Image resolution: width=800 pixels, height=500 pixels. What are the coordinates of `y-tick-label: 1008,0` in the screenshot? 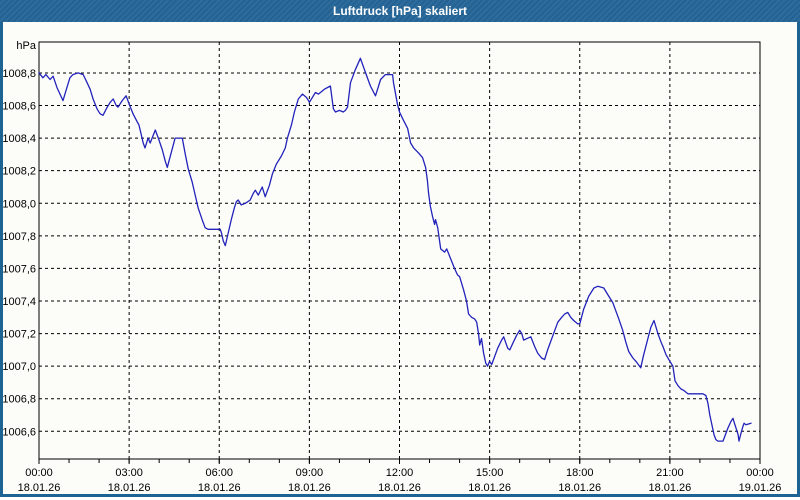 It's located at (19, 204).